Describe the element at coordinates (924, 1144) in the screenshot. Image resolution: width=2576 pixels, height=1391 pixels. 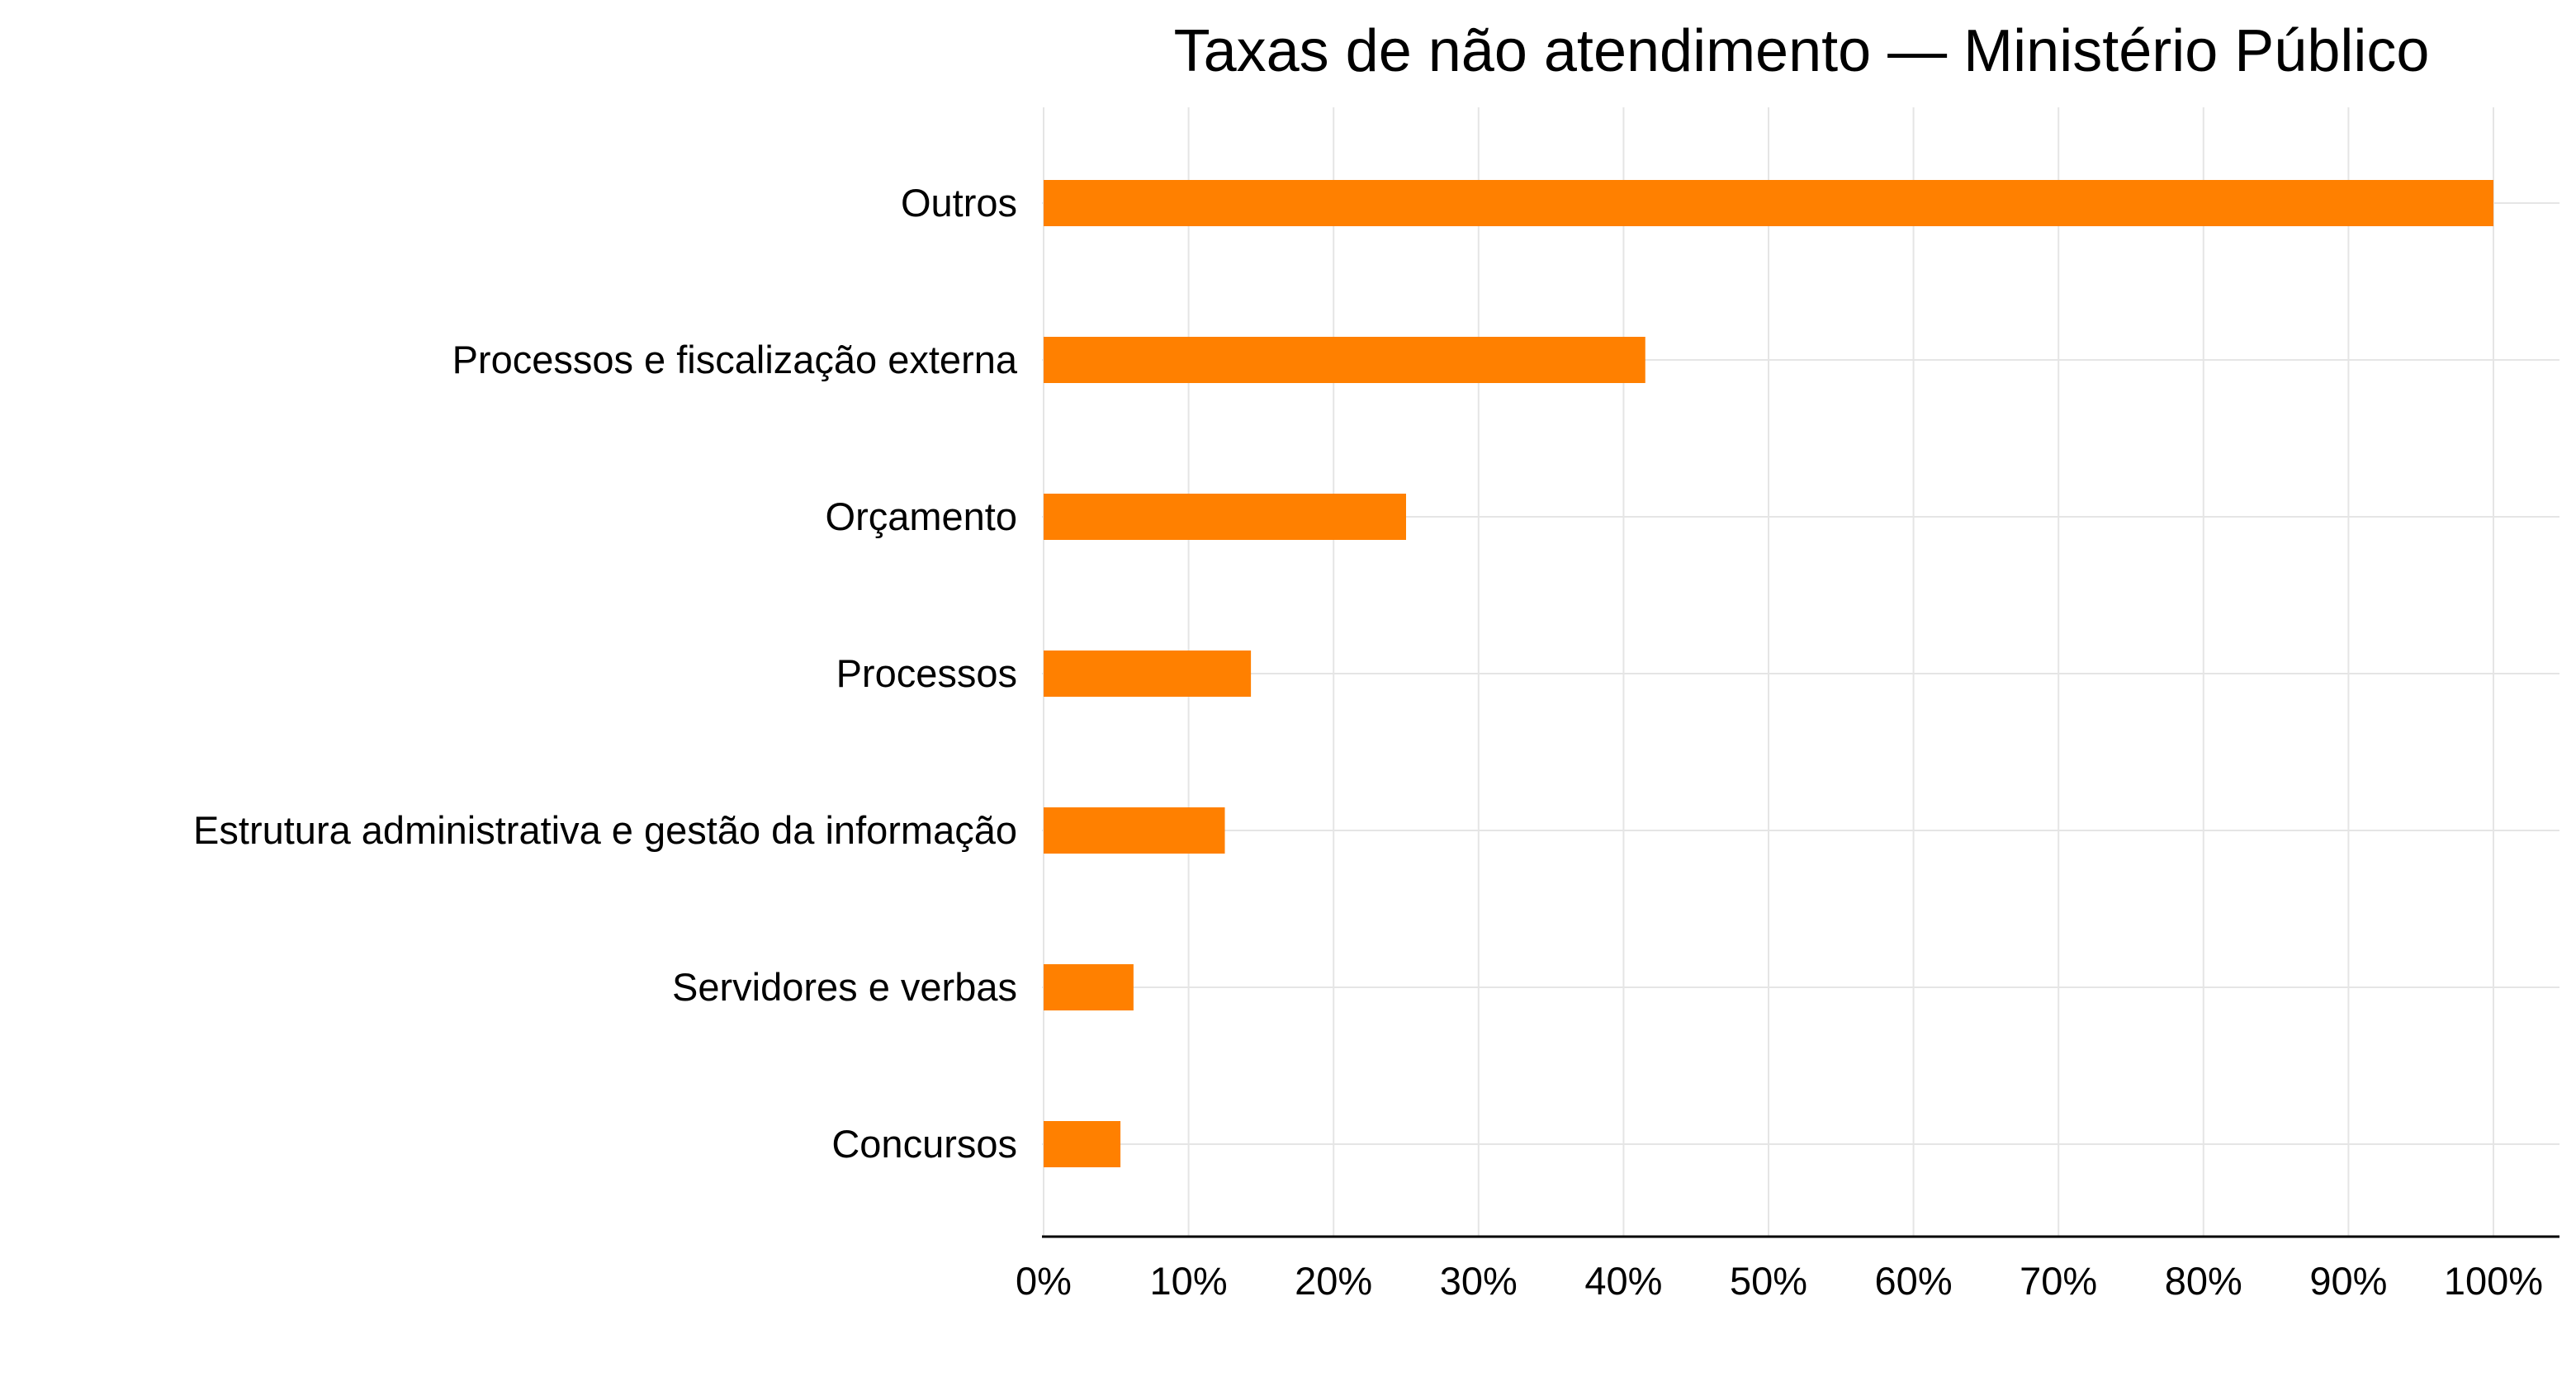
I see `category-label: Concursos` at that location.